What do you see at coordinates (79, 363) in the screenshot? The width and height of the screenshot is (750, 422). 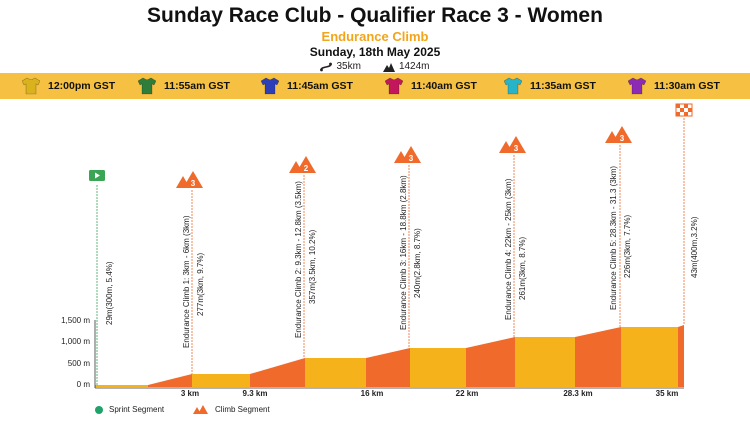 I see `y-tick-label: 500 m` at bounding box center [79, 363].